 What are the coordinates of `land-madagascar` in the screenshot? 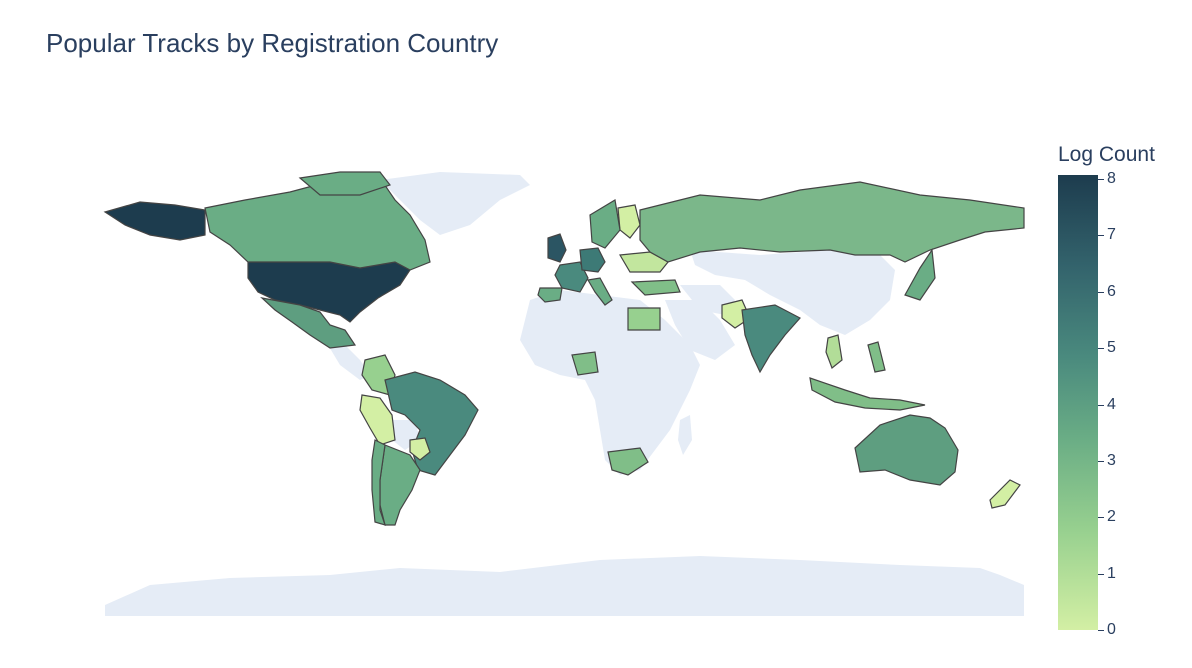 It's located at (685, 435).